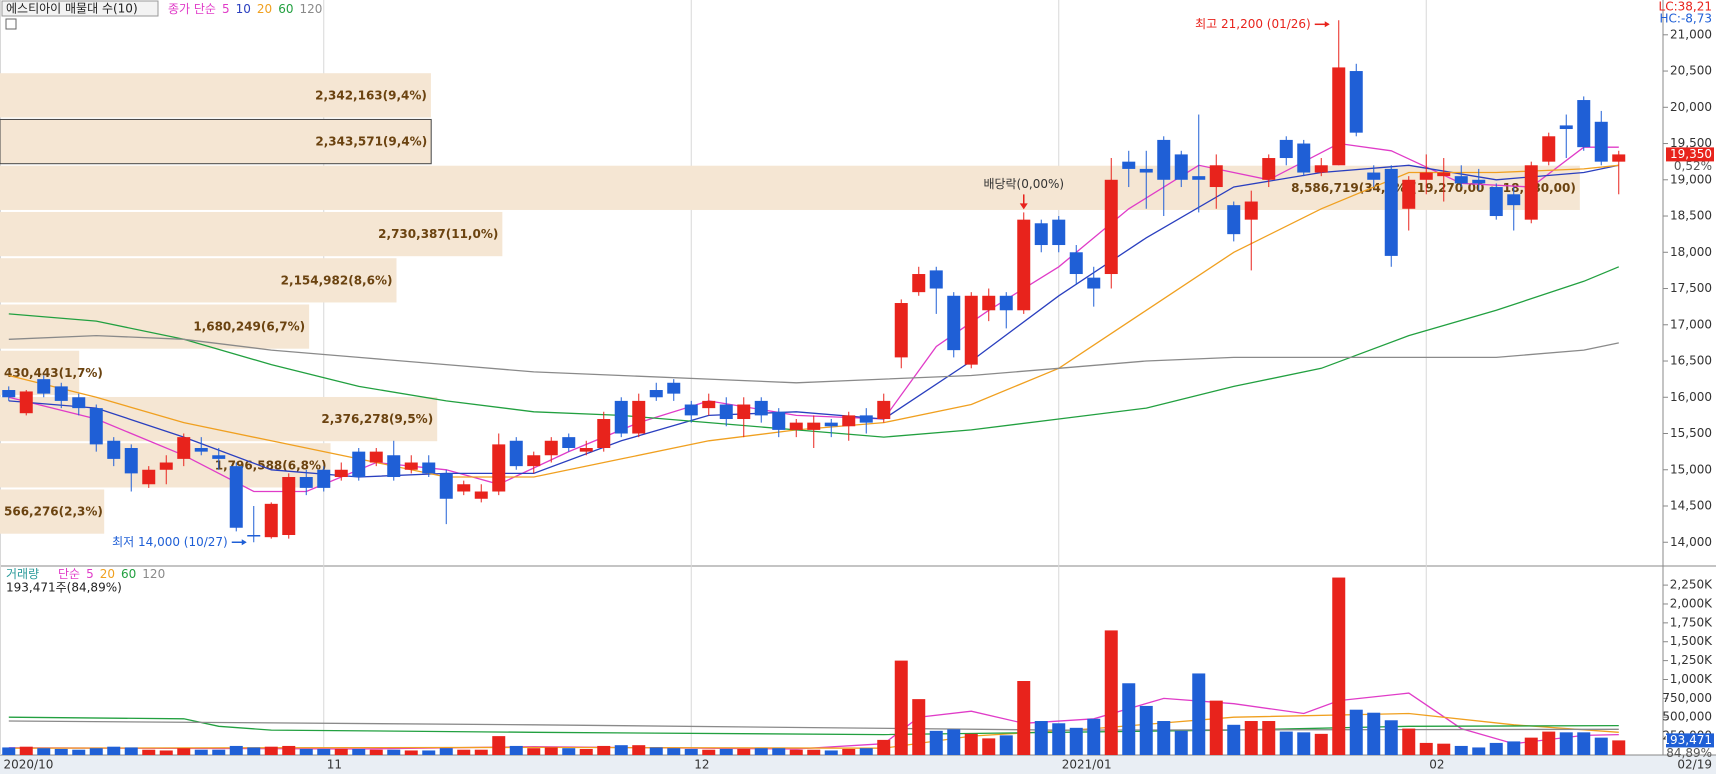 This screenshot has width=1716, height=774. I want to click on y-tick-label: 21,000, so click(1691, 34).